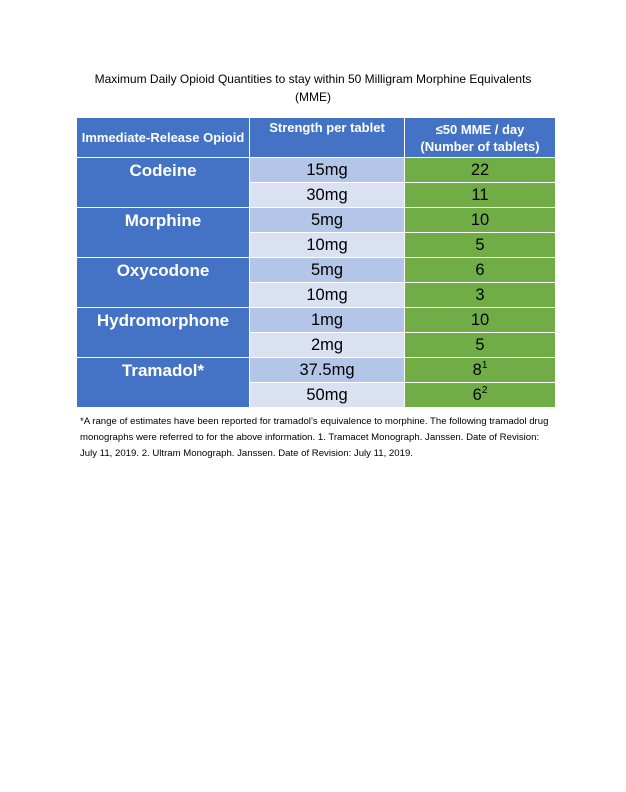 Image resolution: width=626 pixels, height=792 pixels. I want to click on header-opioid: Immediate-Release Opioid, so click(163, 137).